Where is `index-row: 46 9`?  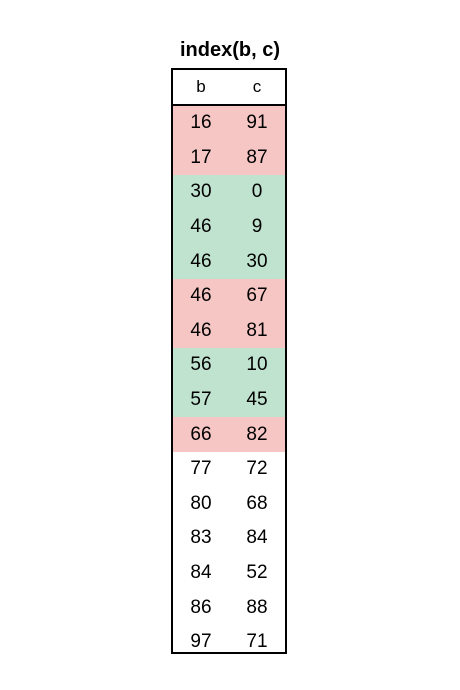
index-row: 46 9 is located at coordinates (229, 227).